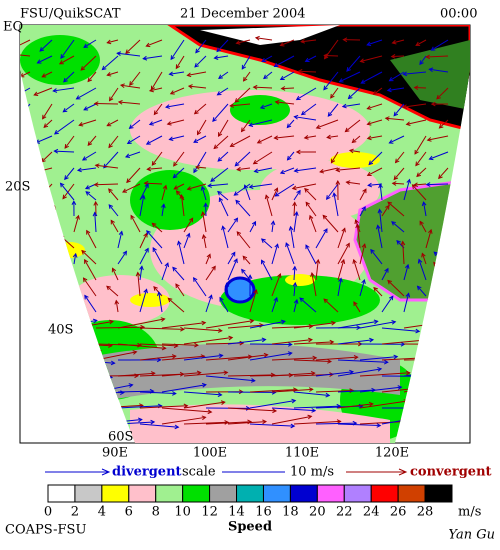  Describe the element at coordinates (142, 493) in the screenshot. I see `colorbar-box` at that location.